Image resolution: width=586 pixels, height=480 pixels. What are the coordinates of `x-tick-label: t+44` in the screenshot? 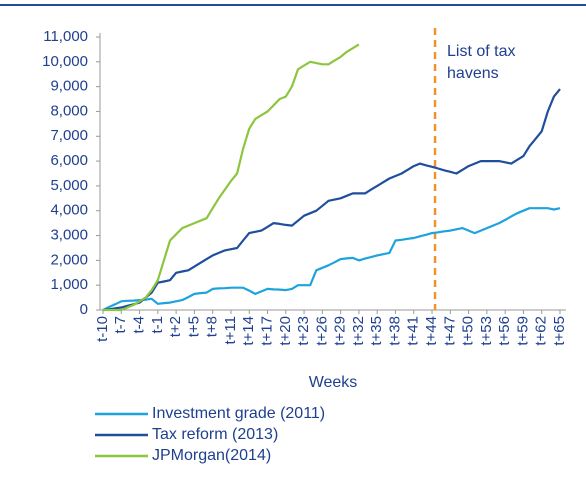 It's located at (431, 331).